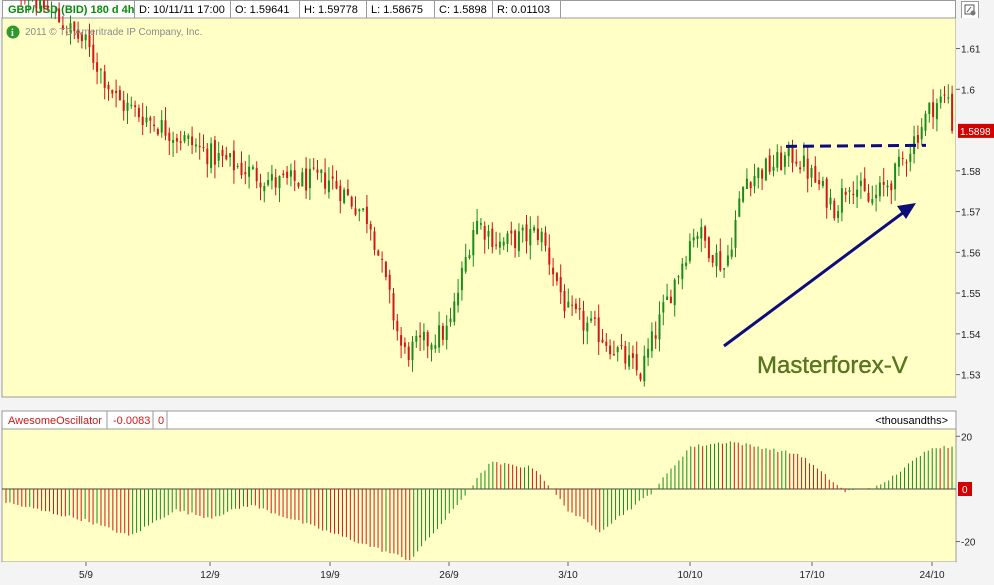 The height and width of the screenshot is (585, 994). I want to click on time-tick-label: 12/9, so click(210, 575).